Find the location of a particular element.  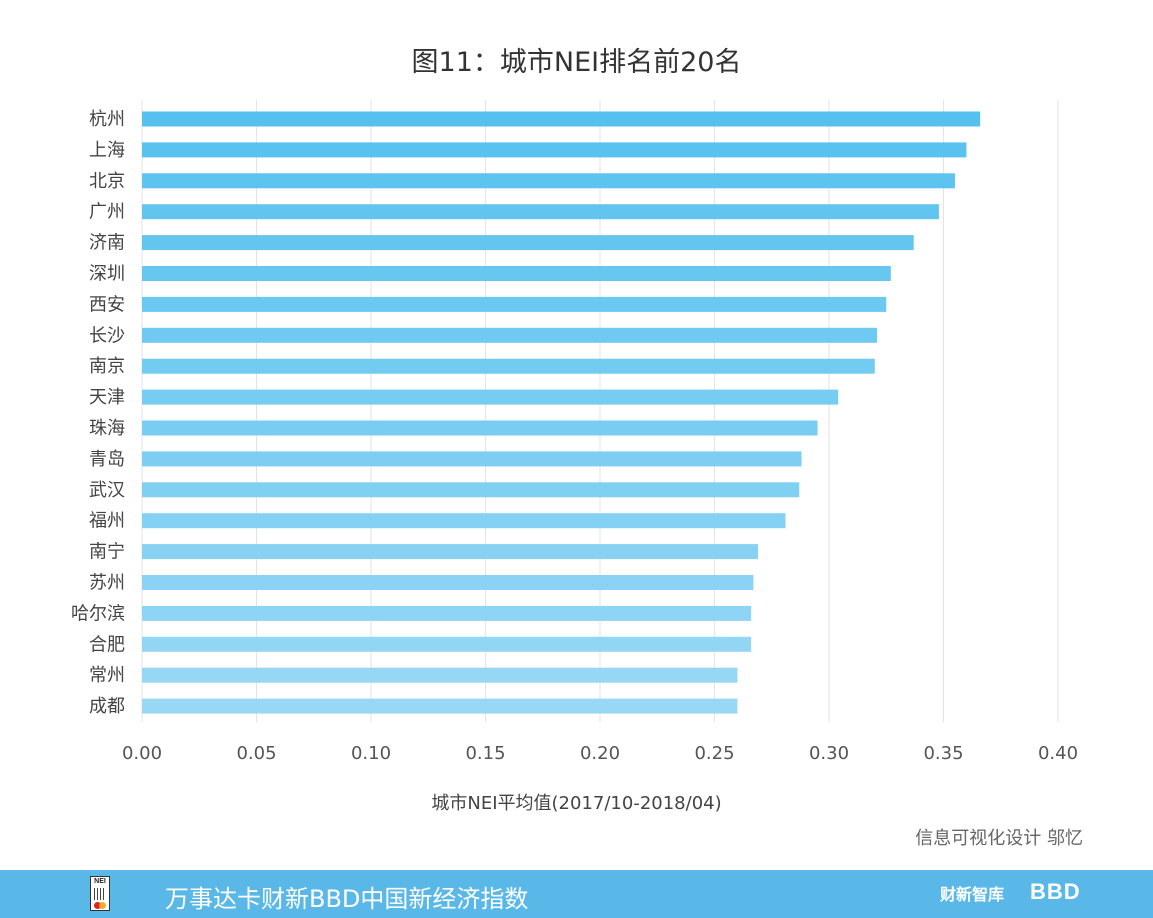

x-tick-label: 0.00 is located at coordinates (142, 753).